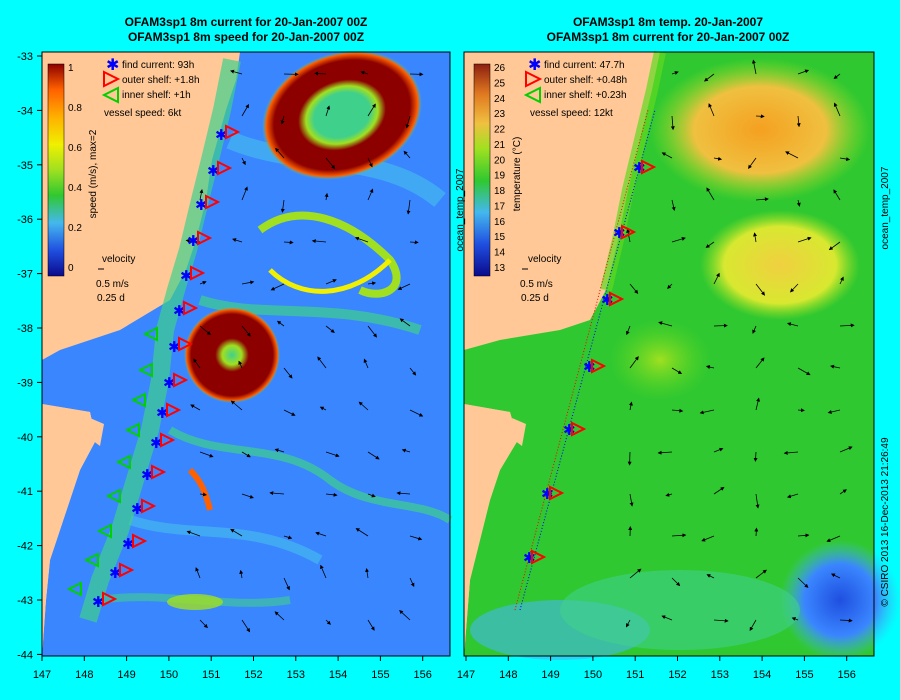  I want to click on right-title-line2: OFAM3sp1 8m current for 20-Jan-2007 00Z, so click(668, 37).